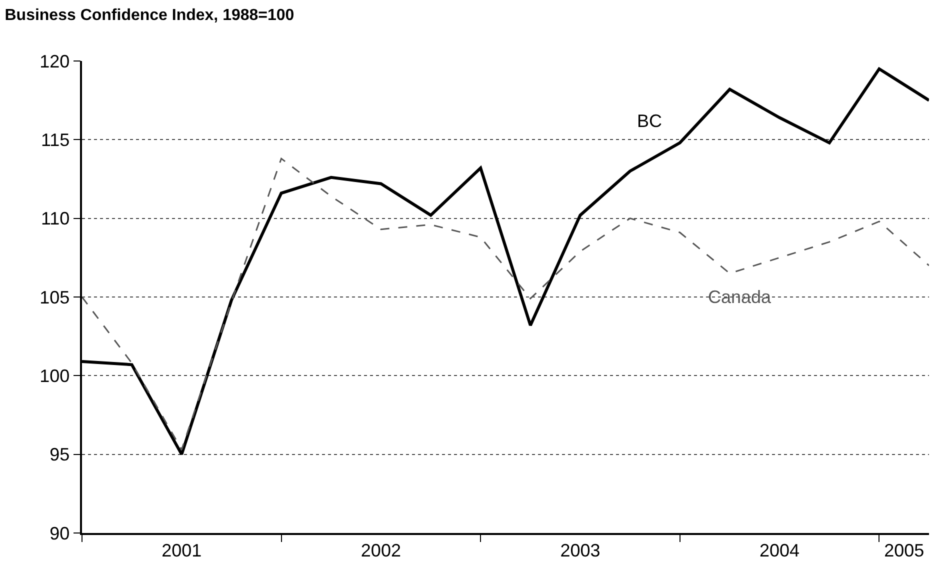  I want to click on y-tick-label: 105, so click(55, 297).